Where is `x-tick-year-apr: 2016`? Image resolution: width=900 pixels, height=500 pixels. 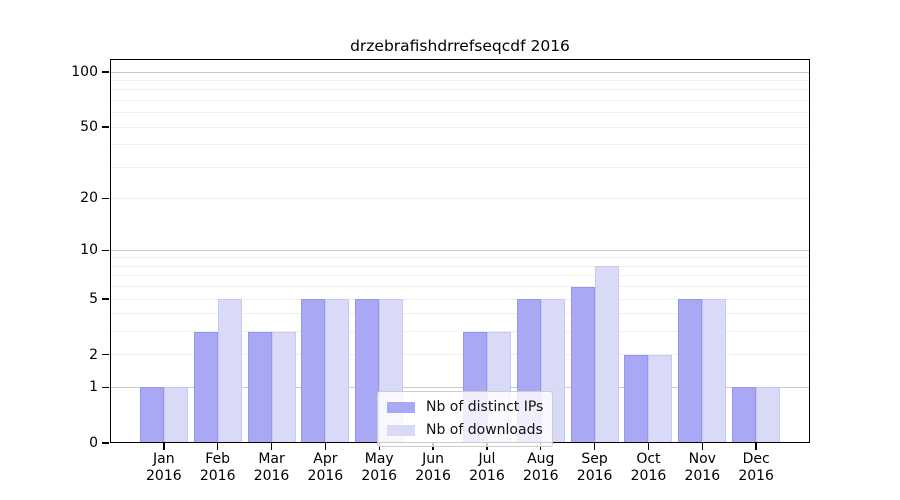 x-tick-year-apr: 2016 is located at coordinates (325, 476).